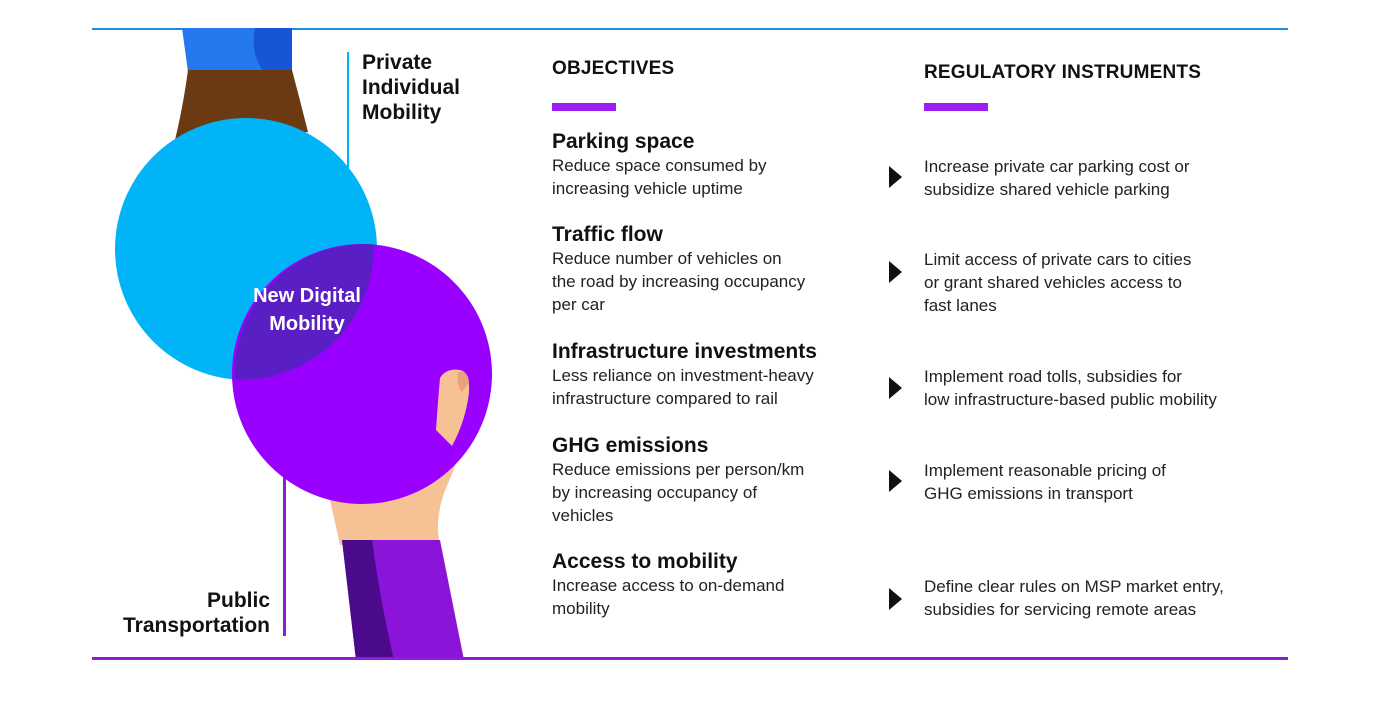 The image size is (1381, 707). What do you see at coordinates (960, 305) in the screenshot?
I see `regulatory-line: fast lanes` at bounding box center [960, 305].